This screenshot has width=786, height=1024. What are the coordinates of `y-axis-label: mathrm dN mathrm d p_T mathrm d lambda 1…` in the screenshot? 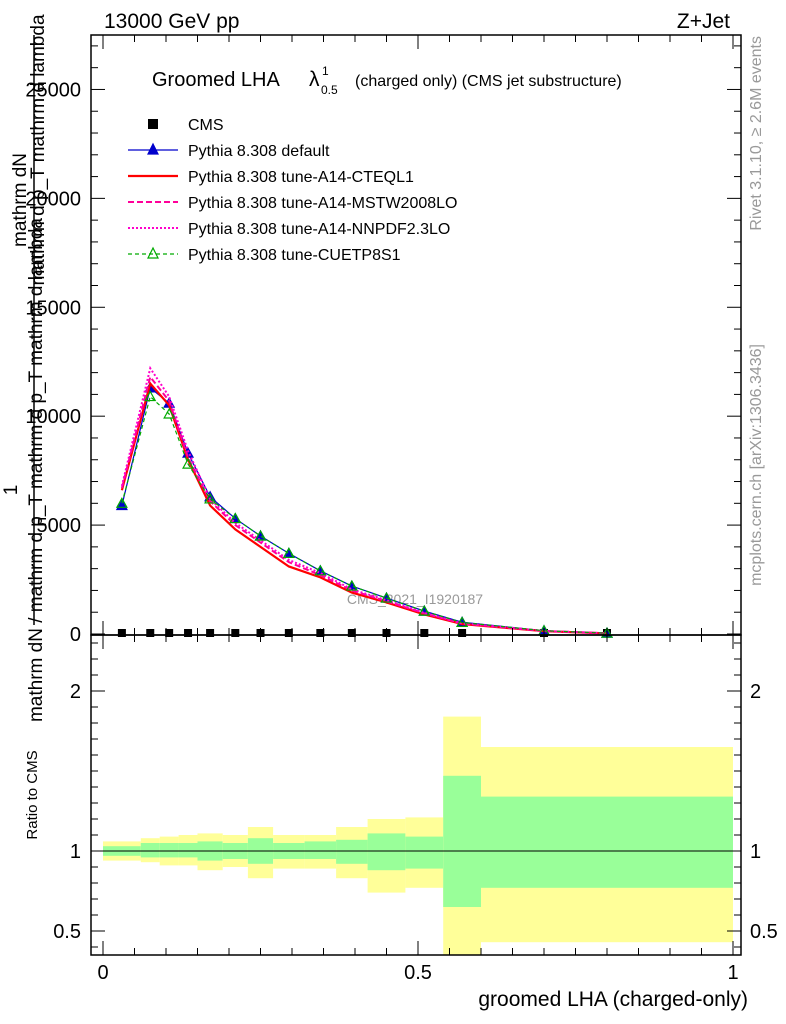 It's located at (25, 368).